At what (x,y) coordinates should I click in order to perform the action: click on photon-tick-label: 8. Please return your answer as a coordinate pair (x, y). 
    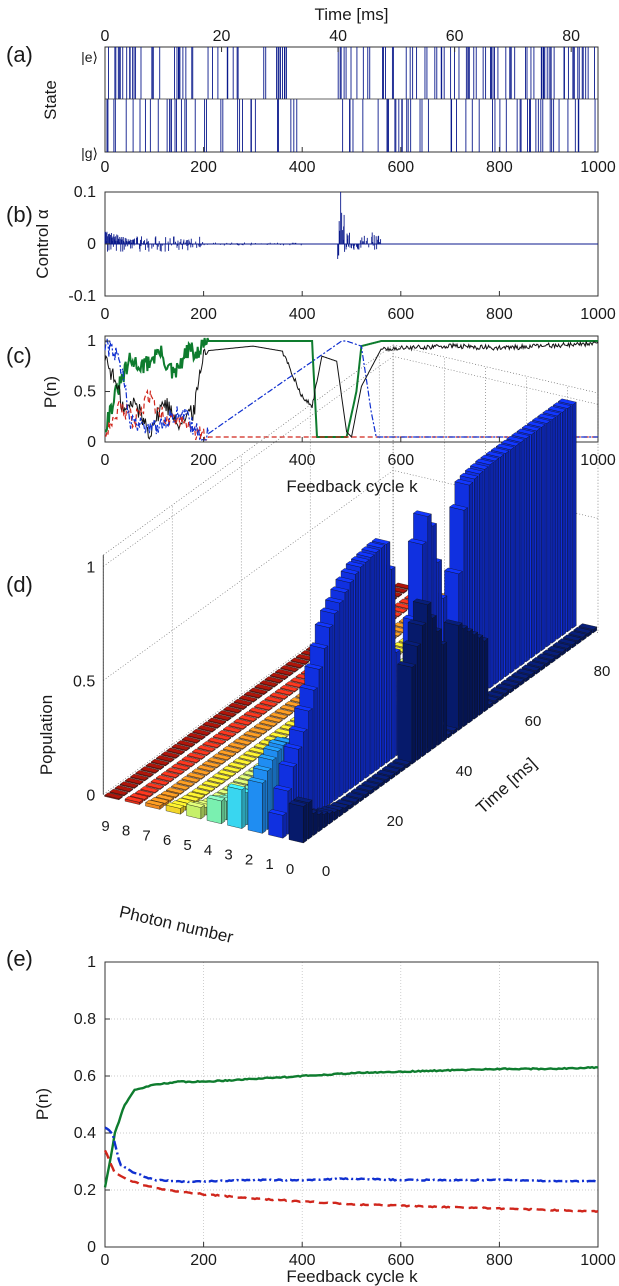
    Looking at the image, I should click on (126, 831).